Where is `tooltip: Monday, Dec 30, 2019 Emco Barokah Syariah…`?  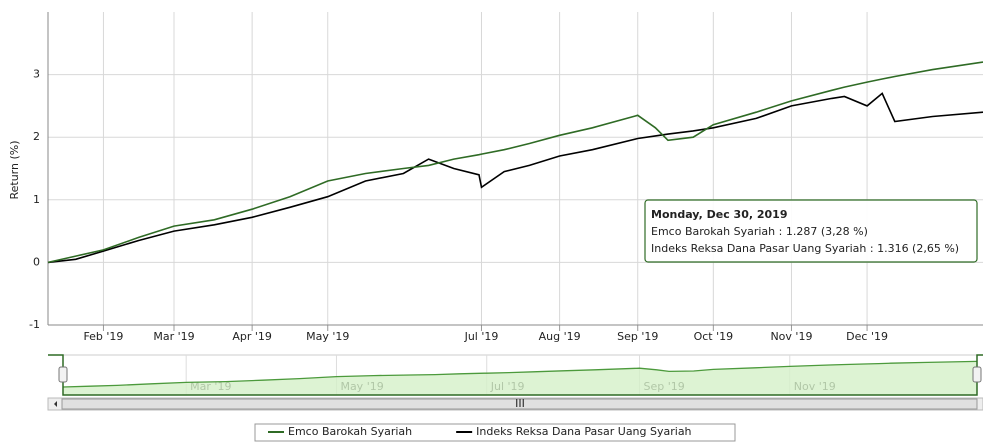
tooltip: Monday, Dec 30, 2019 Emco Barokah Syariah… is located at coordinates (811, 231).